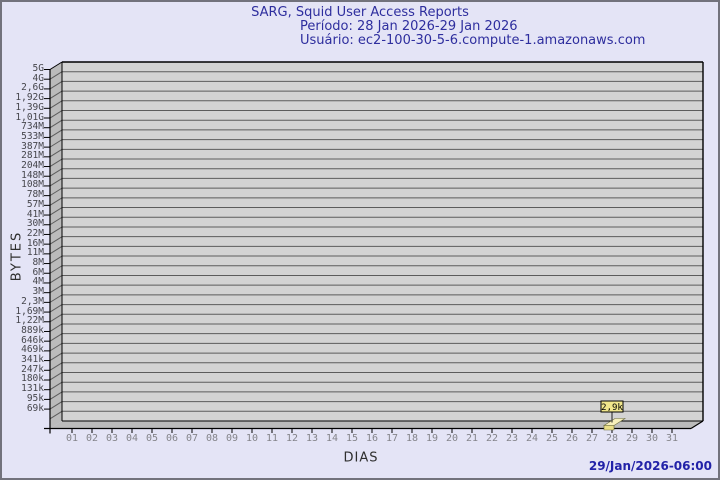 The height and width of the screenshot is (482, 720). Describe the element at coordinates (112, 438) in the screenshot. I see `x-tick-label: 03` at that location.